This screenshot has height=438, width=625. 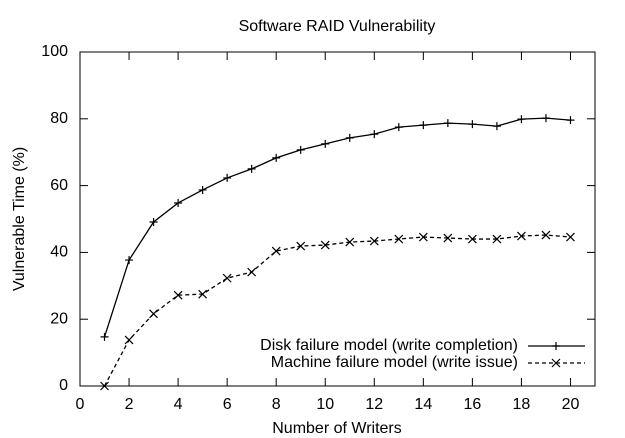 What do you see at coordinates (129, 404) in the screenshot?
I see `x-tick-label: 2` at bounding box center [129, 404].